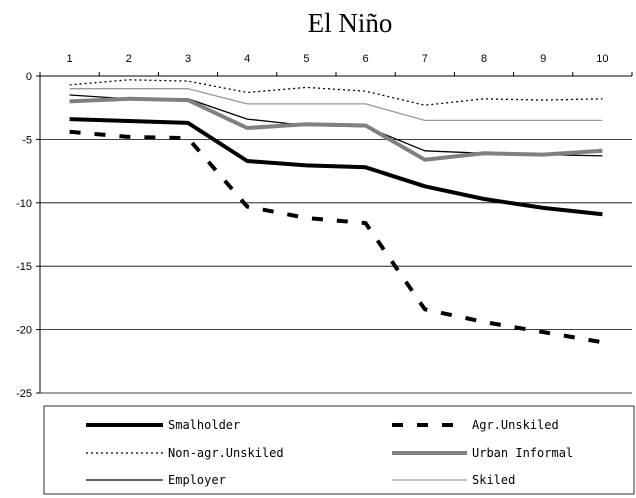  I want to click on legend-label: Skiled, so click(493, 480).